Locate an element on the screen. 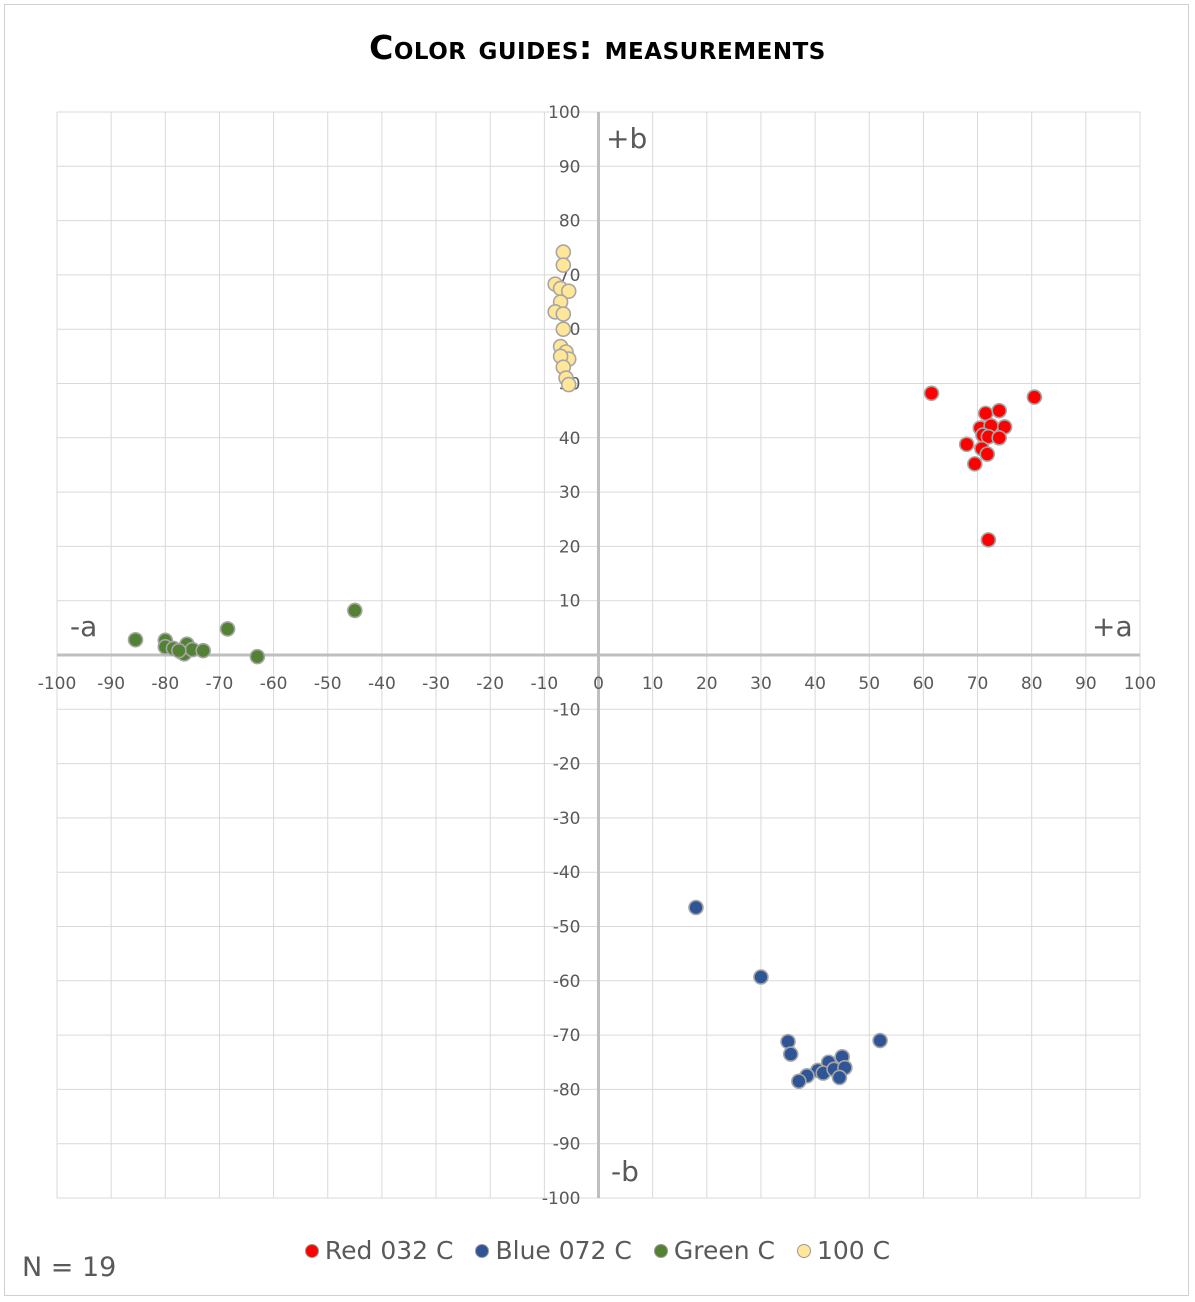  legend-label: 100 C is located at coordinates (853, 1250).